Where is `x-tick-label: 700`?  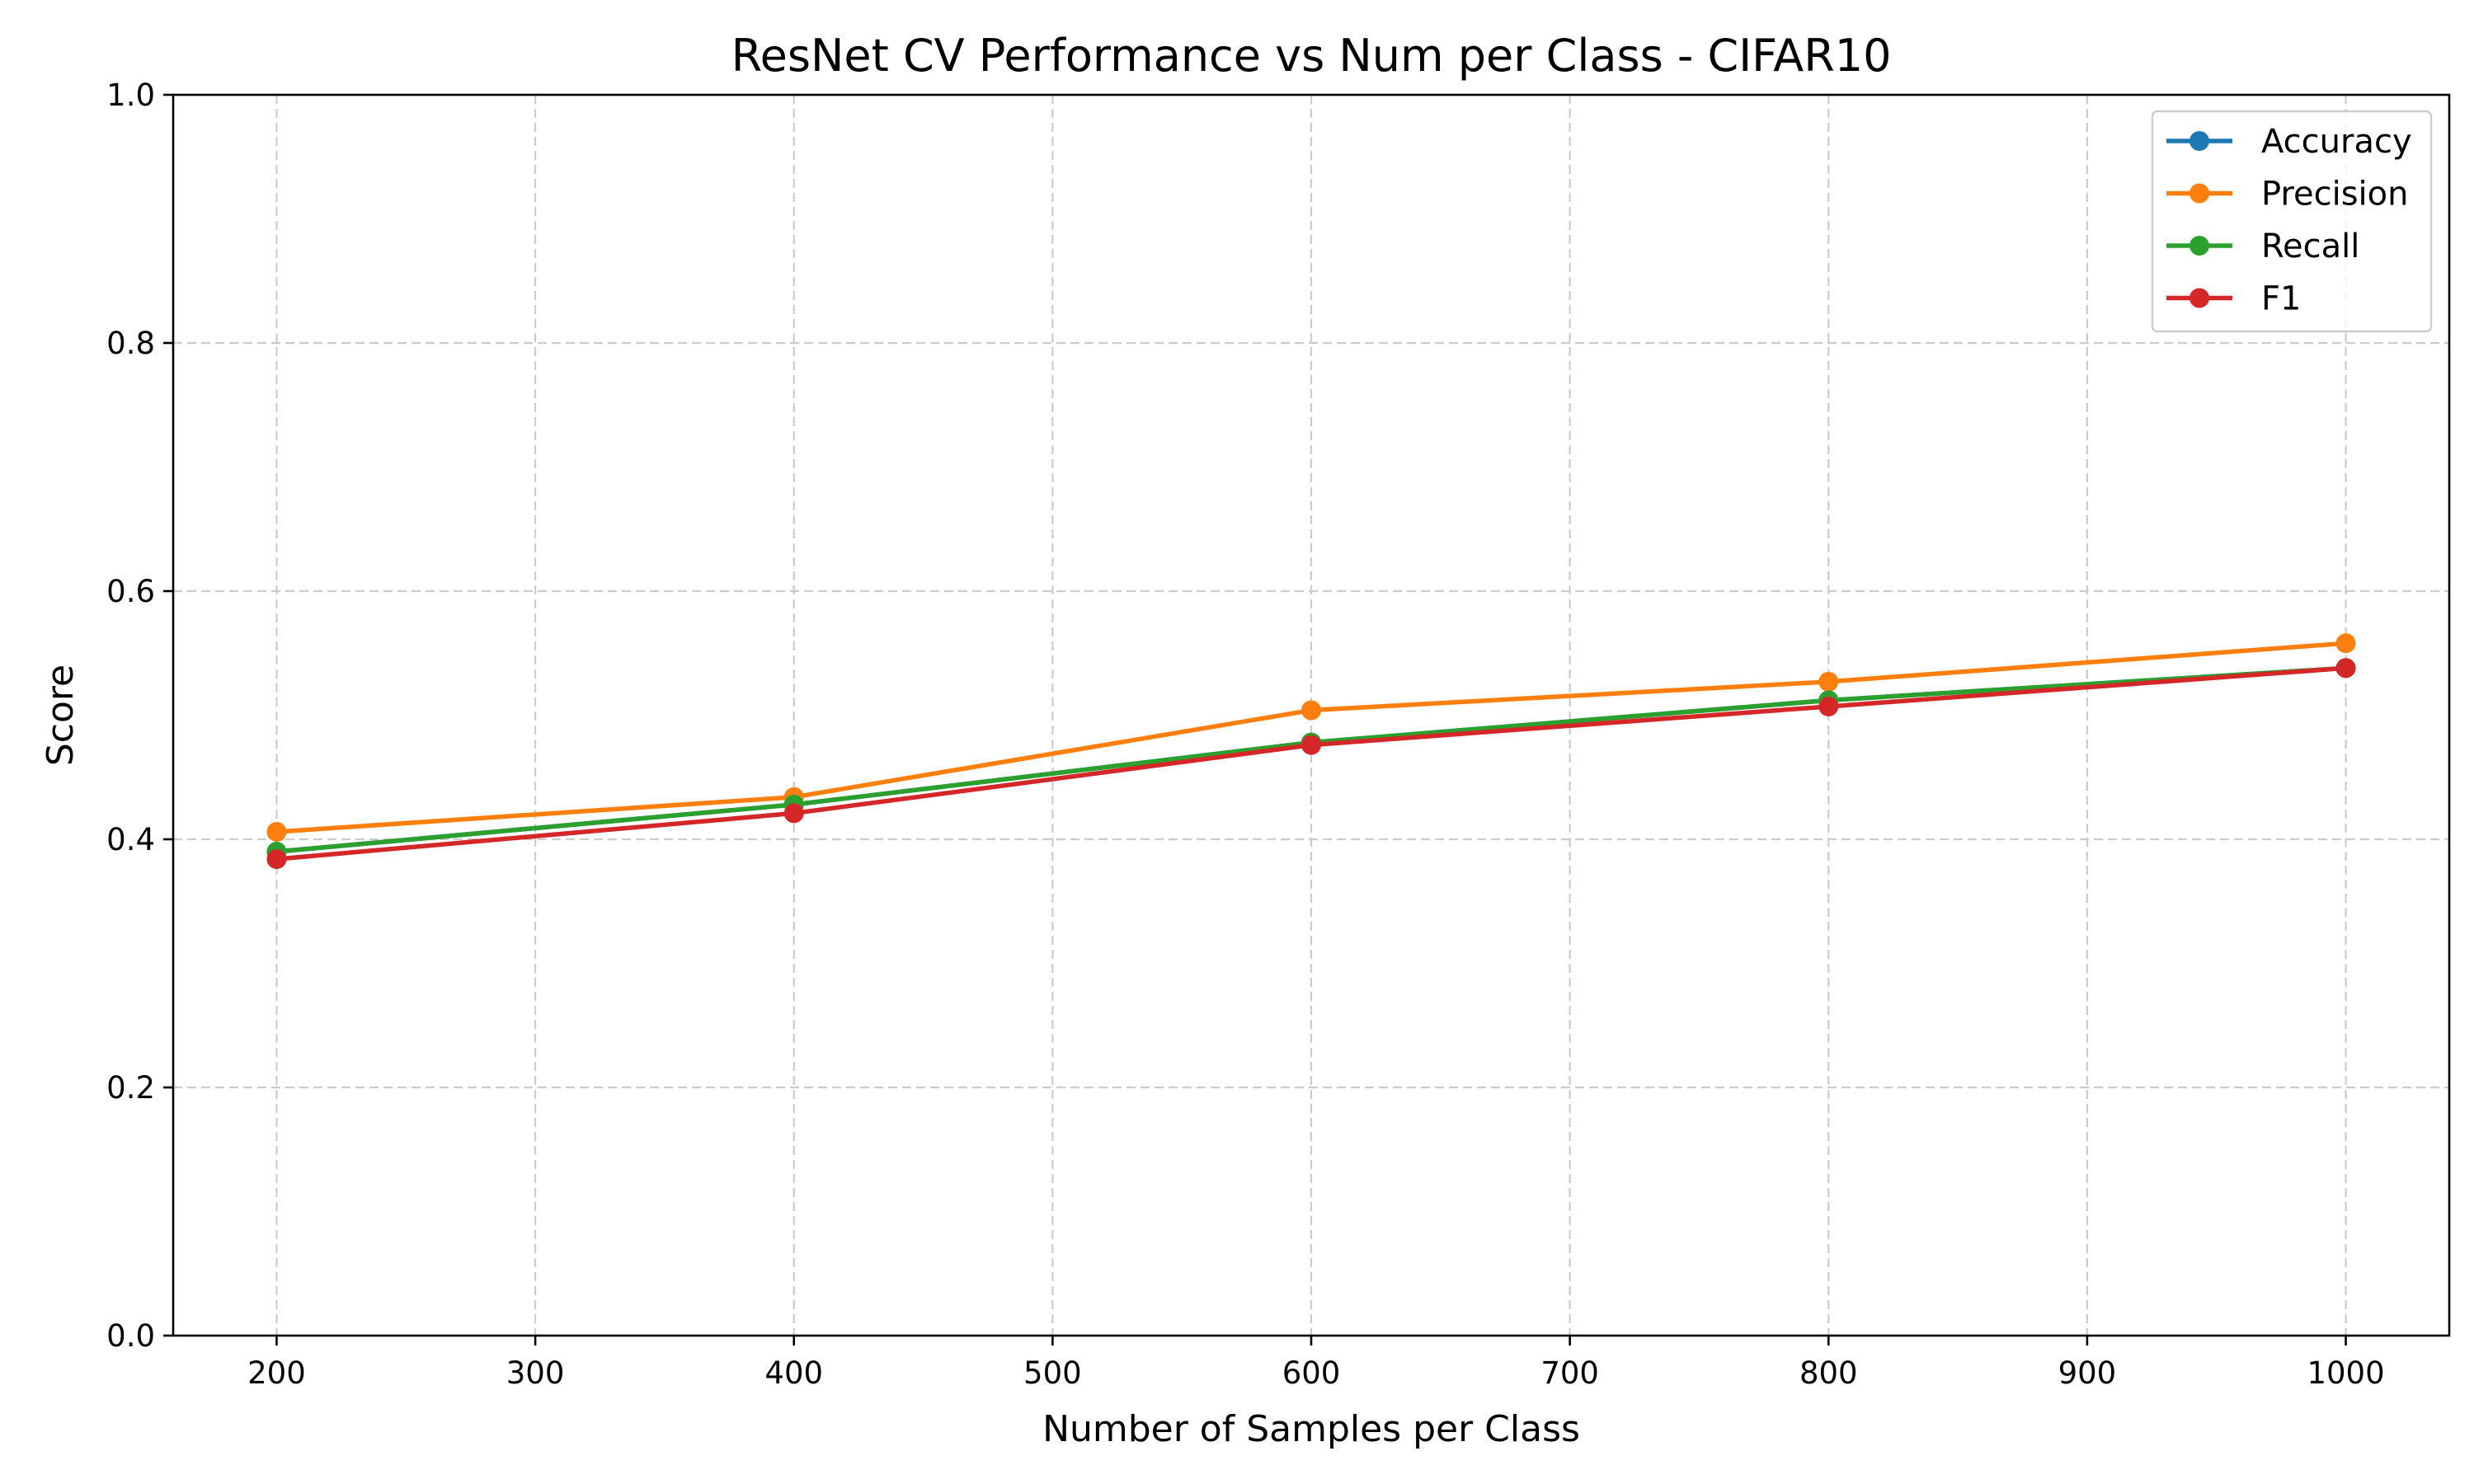
x-tick-label: 700 is located at coordinates (1569, 1373).